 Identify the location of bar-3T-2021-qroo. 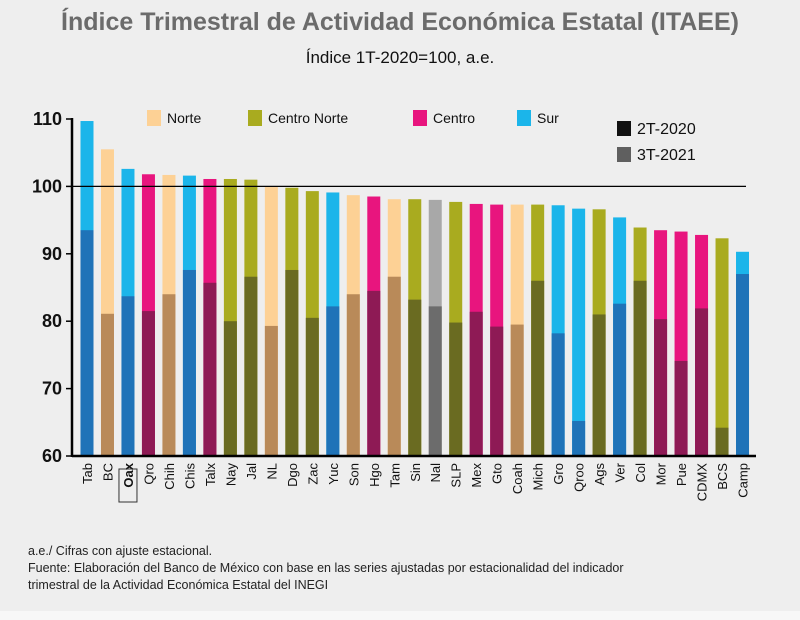
(579, 332).